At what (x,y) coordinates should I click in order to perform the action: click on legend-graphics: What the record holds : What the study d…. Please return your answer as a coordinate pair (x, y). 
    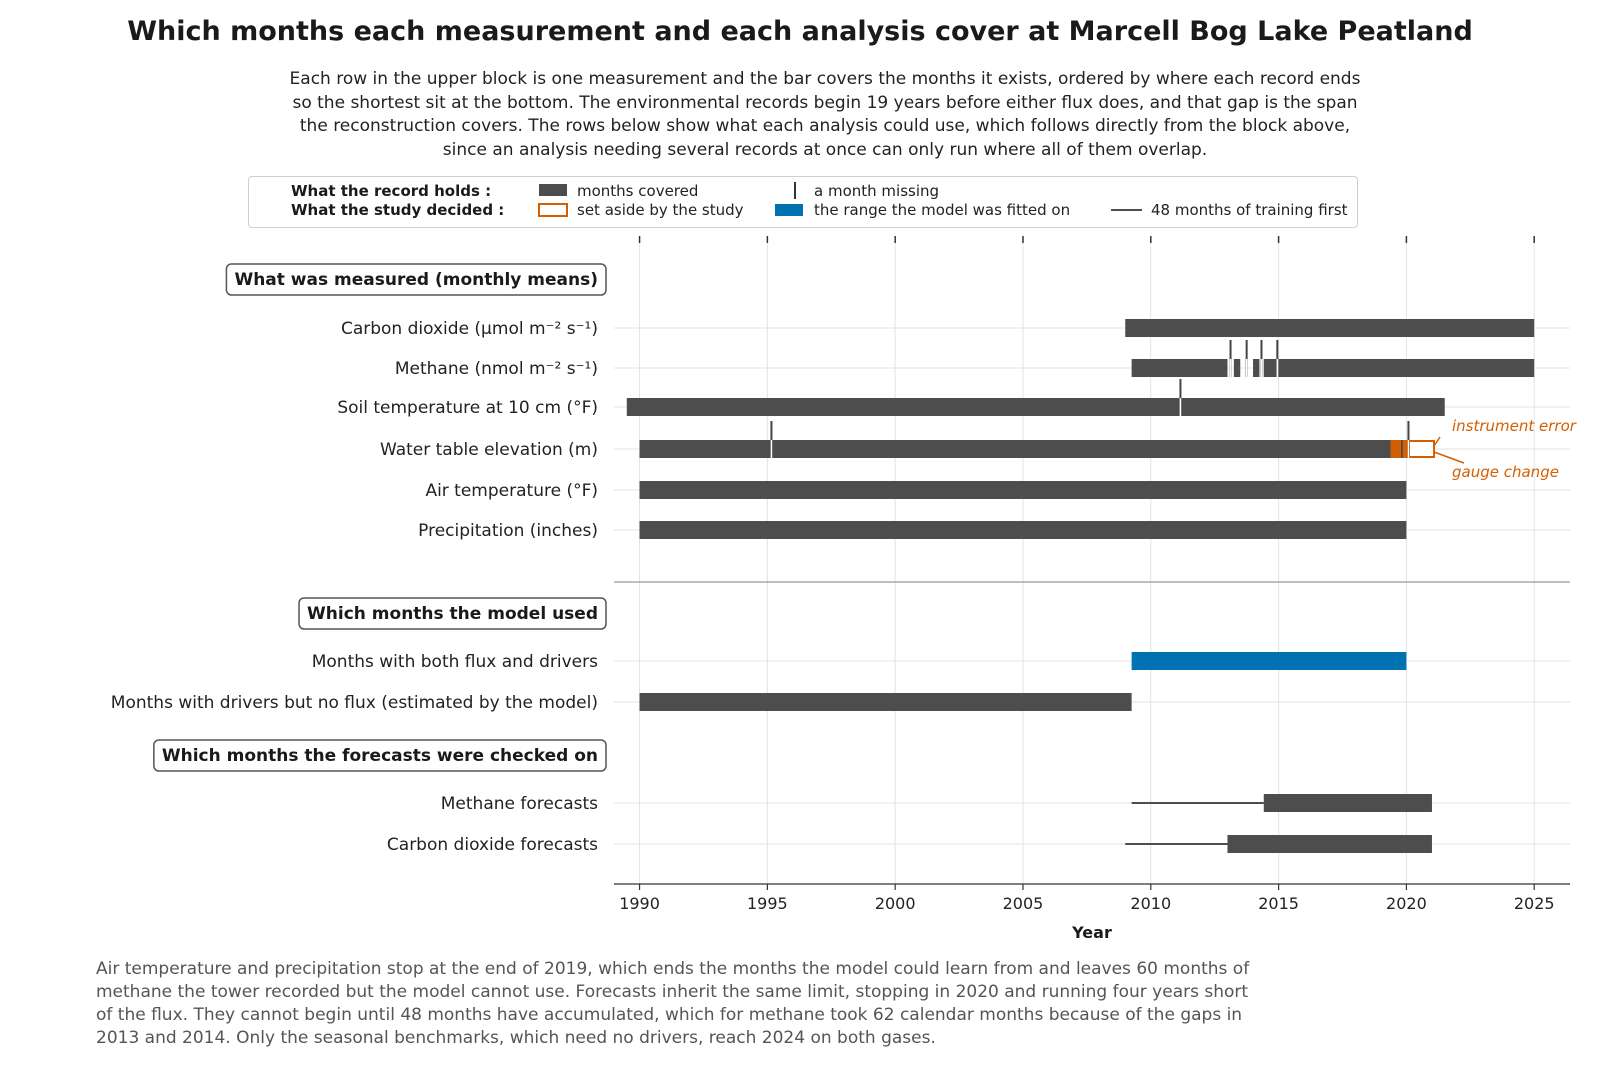
    Looking at the image, I should click on (819, 200).